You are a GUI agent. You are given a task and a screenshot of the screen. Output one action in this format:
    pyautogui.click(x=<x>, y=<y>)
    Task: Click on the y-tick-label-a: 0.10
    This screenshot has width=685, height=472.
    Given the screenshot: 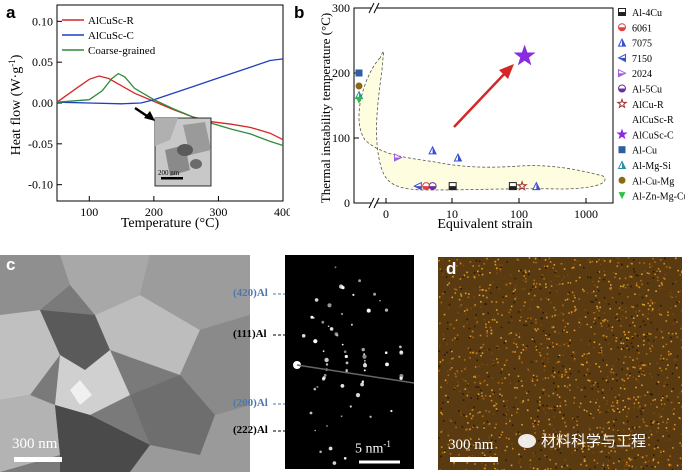 What is the action you would take?
    pyautogui.click(x=42, y=21)
    